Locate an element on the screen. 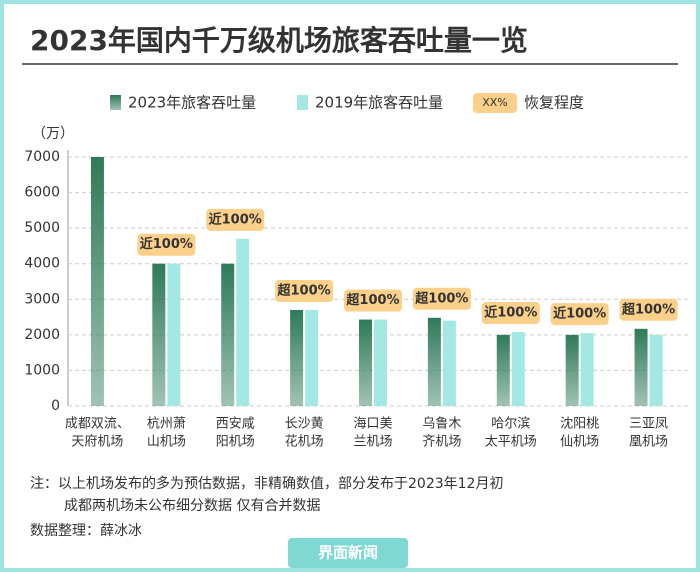 Image resolution: width=700 pixels, height=572 pixels. x-tick-label: 天府机场 is located at coordinates (97, 442).